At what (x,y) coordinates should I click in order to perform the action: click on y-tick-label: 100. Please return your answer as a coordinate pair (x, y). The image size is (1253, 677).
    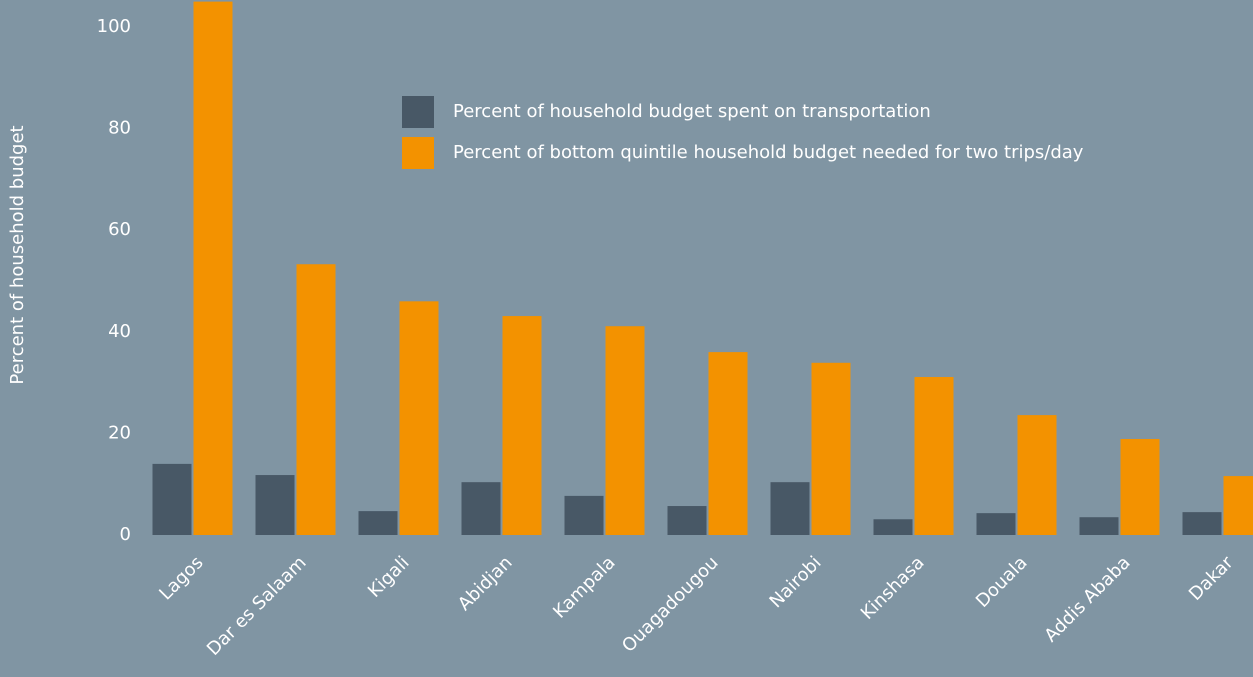
    Looking at the image, I should click on (114, 26).